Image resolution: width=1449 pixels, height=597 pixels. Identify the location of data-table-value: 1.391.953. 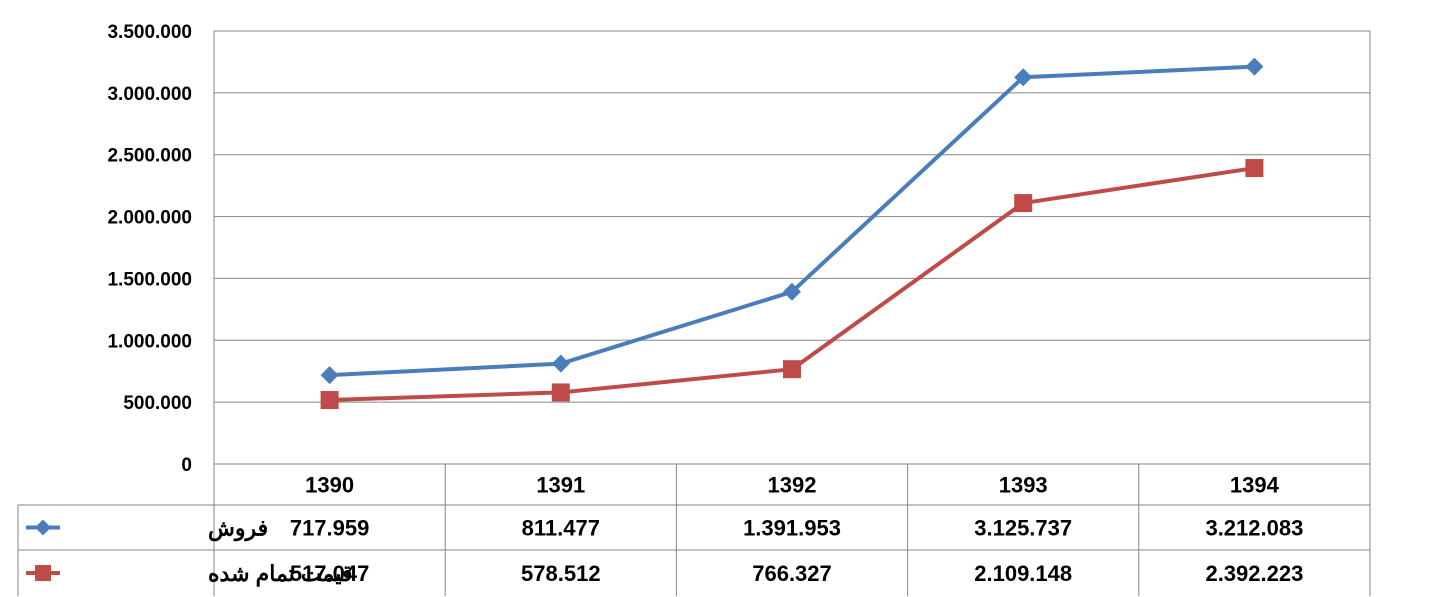
(792, 528).